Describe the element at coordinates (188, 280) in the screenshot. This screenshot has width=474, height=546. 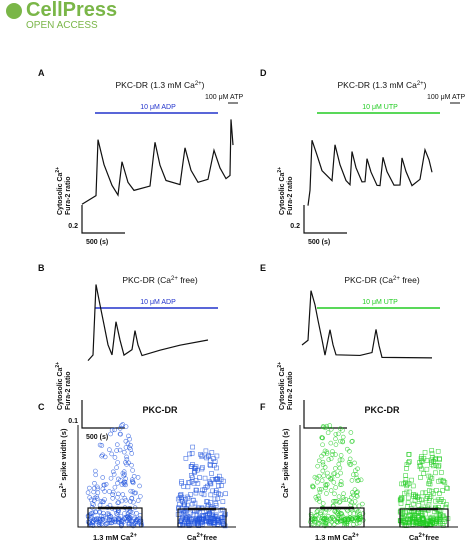
I see `panel-title-part: free)` at that location.